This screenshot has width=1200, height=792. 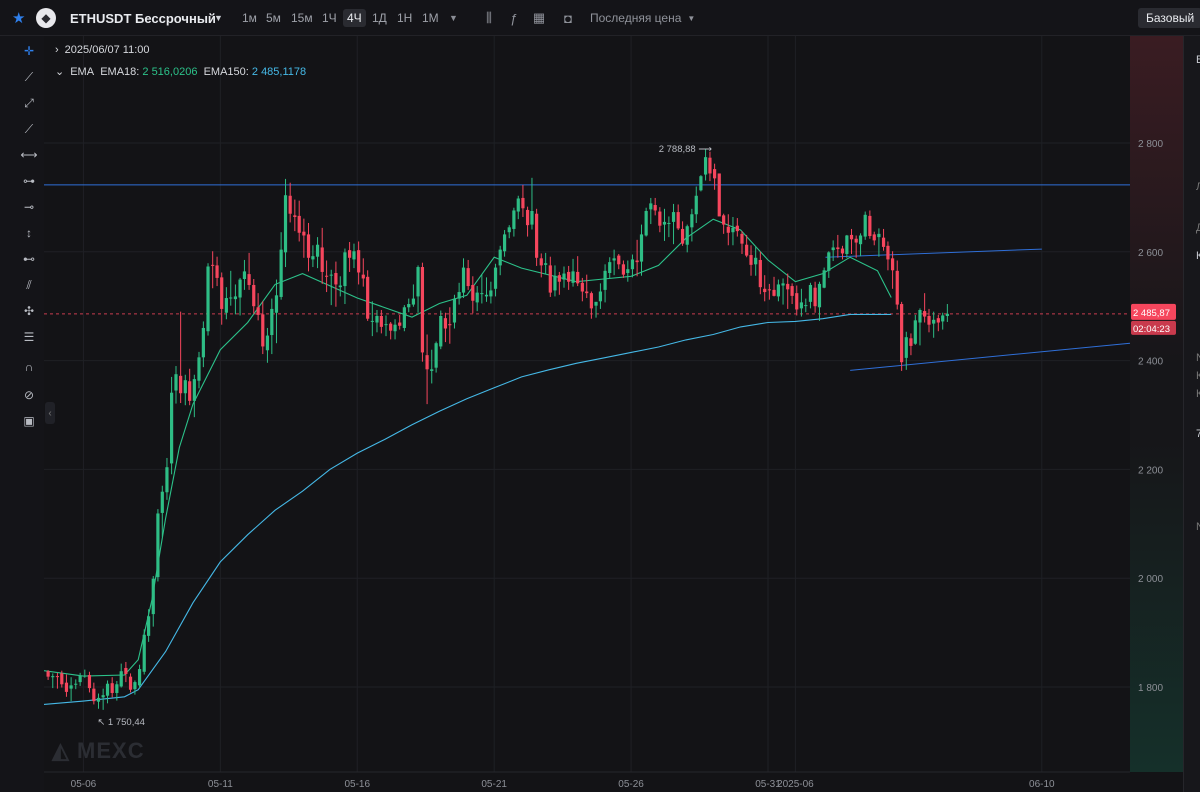 What do you see at coordinates (1169, 18) in the screenshot?
I see `basic-view-button: Базовый` at bounding box center [1169, 18].